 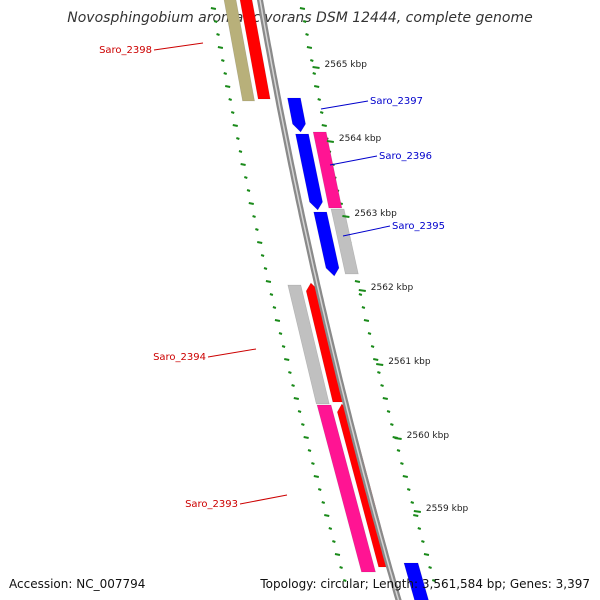 What do you see at coordinates (396, 101) in the screenshot?
I see `gene-label: Saro_2397` at bounding box center [396, 101].